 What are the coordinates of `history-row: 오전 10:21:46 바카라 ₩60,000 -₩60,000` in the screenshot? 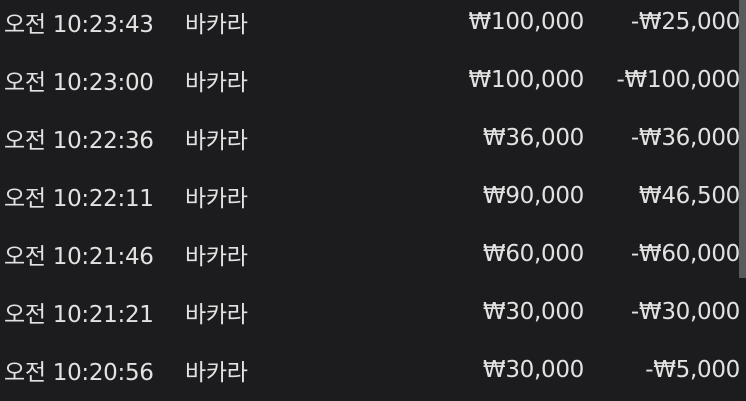 It's located at (373, 254).